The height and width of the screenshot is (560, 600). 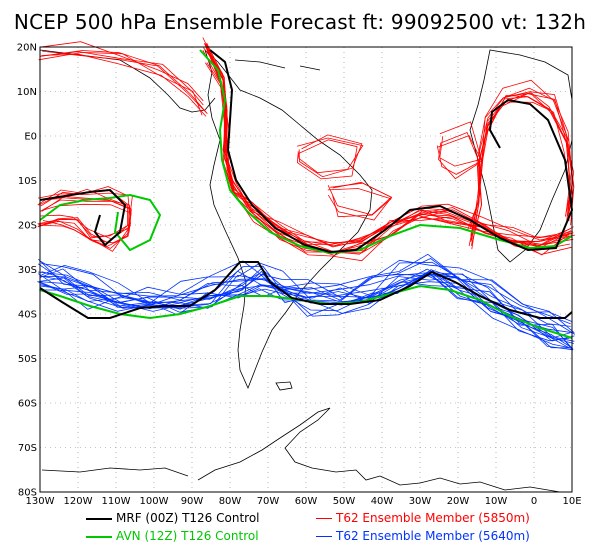 What do you see at coordinates (382, 501) in the screenshot?
I see `lon-tick-label: 40W` at bounding box center [382, 501].